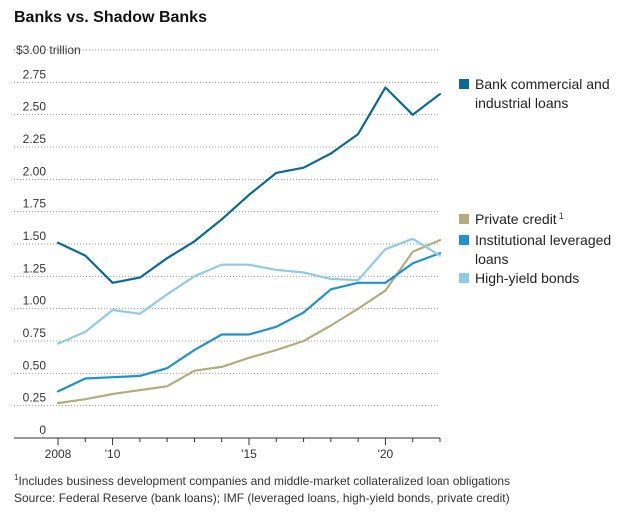  I want to click on y-tick-label: 1.00, so click(35, 301).